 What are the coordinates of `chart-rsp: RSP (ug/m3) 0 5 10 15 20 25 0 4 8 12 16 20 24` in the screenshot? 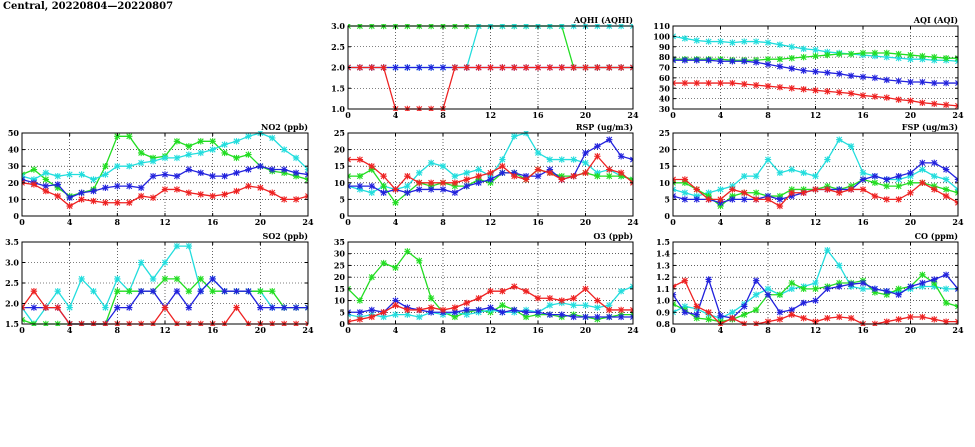 It's located at (486, 174).